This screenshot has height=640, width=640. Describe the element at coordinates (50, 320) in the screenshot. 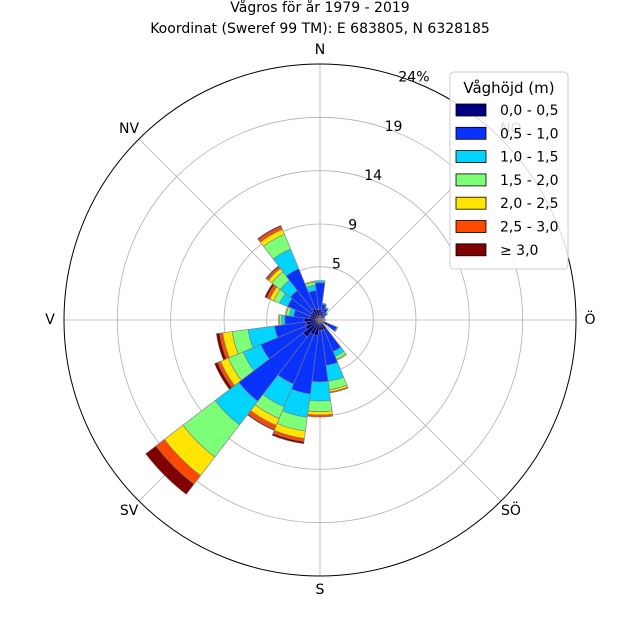

I see `compass-label-v: V` at that location.